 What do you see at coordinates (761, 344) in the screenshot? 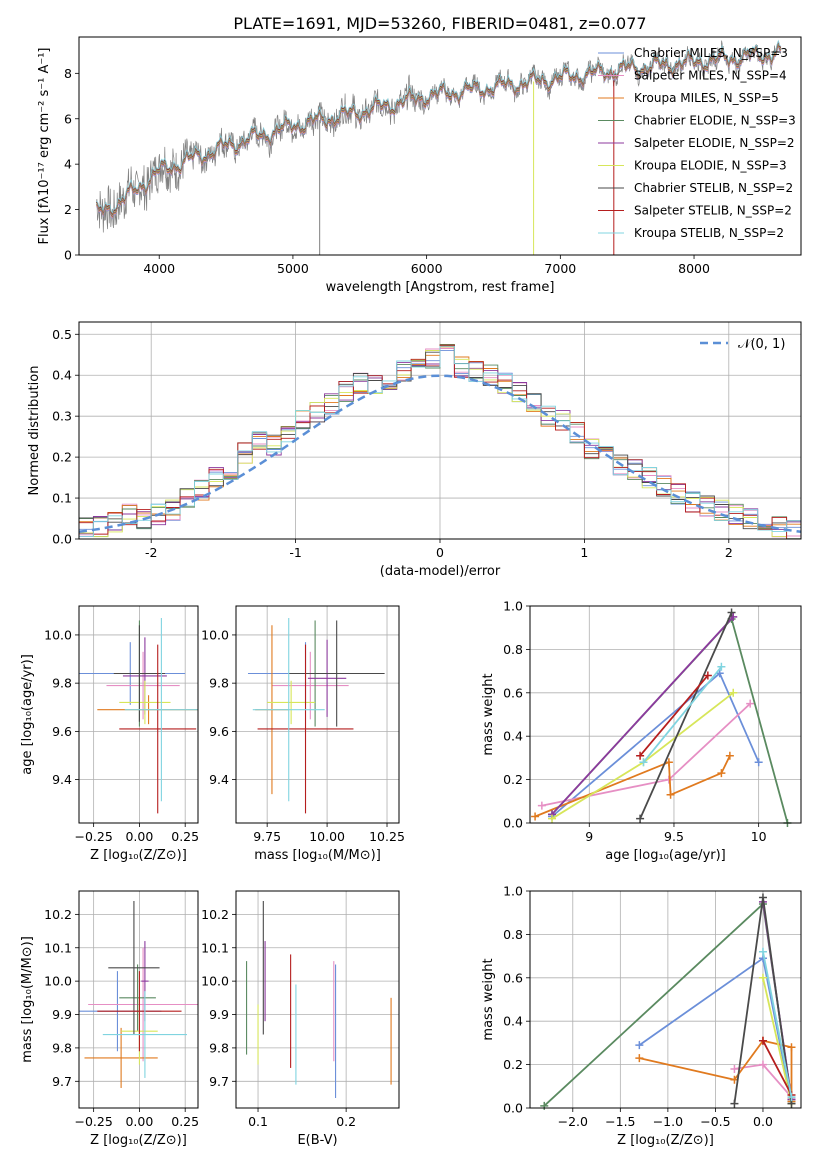
I see `legend-label: 𝒩(0, 1)` at bounding box center [761, 344].